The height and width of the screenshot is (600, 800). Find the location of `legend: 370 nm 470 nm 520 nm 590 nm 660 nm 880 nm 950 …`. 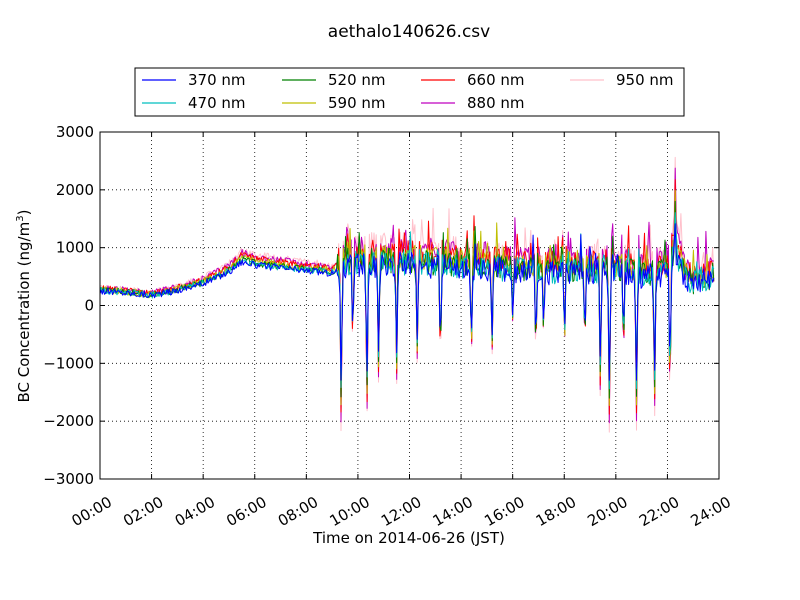

legend: 370 nm 470 nm 520 nm 590 nm 660 nm 880 nm 950 … is located at coordinates (409, 92).